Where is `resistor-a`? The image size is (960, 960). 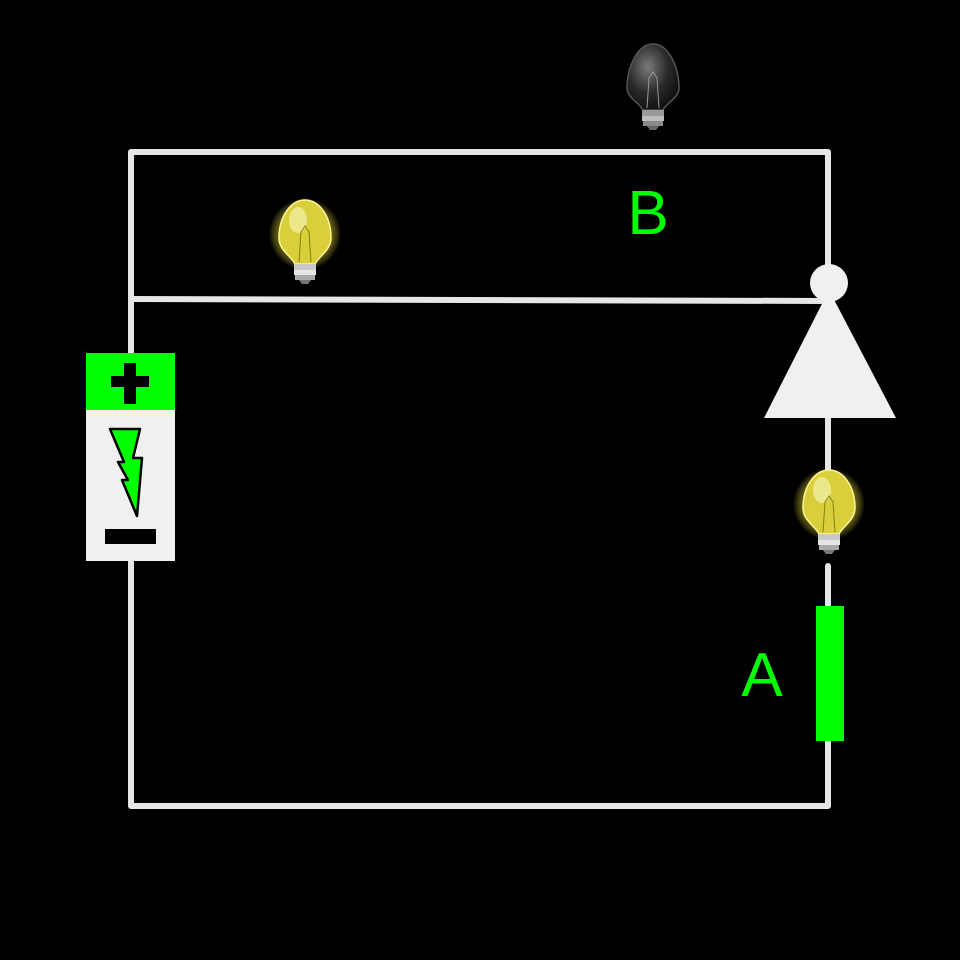
resistor-a is located at coordinates (830, 673).